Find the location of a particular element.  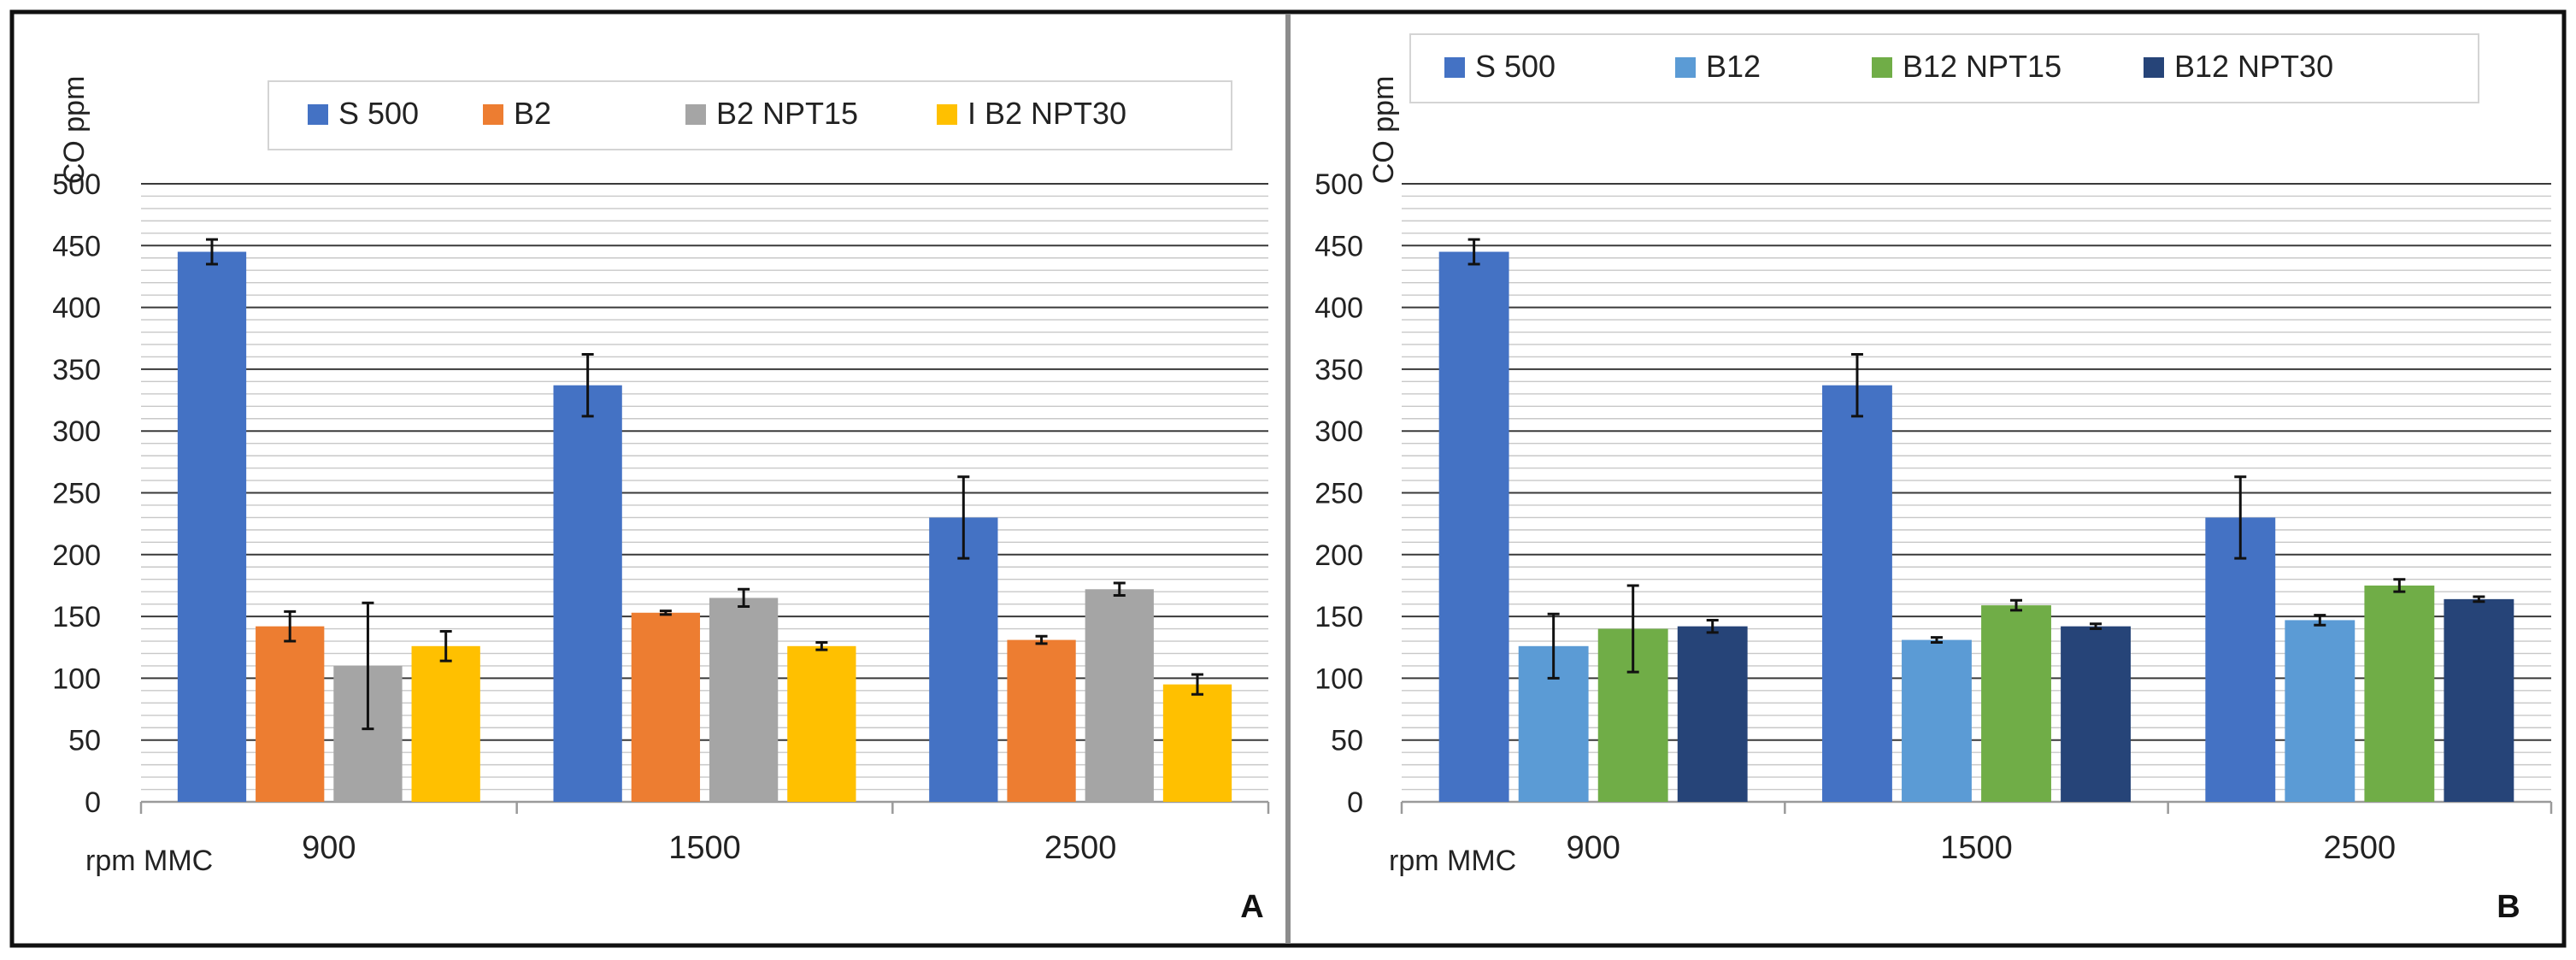

legend-swatch-b12-npt15 is located at coordinates (1882, 67).